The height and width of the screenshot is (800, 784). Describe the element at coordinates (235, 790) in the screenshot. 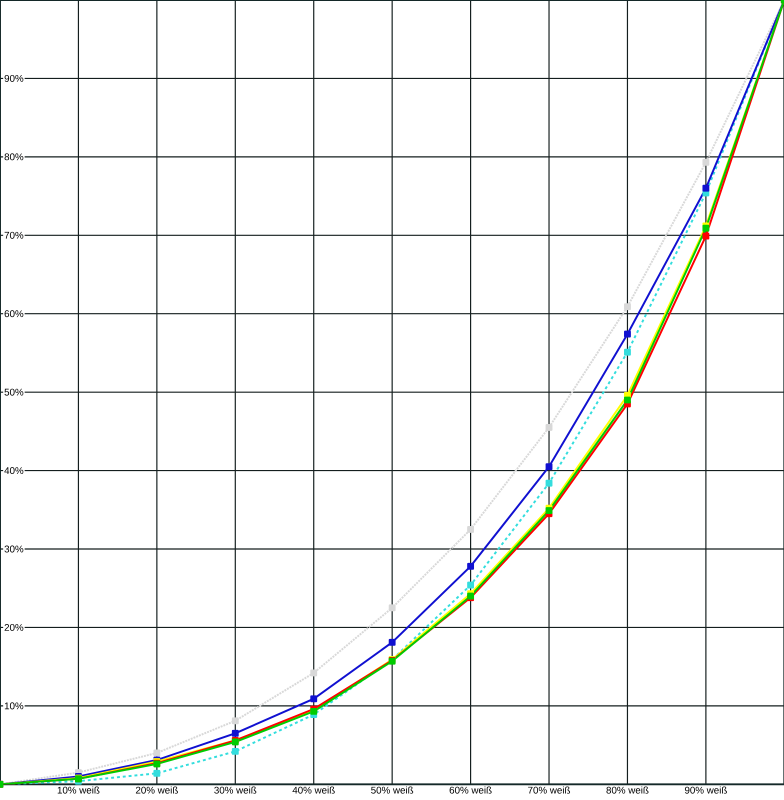

I see `x-tick-label: 30% weiß` at that location.